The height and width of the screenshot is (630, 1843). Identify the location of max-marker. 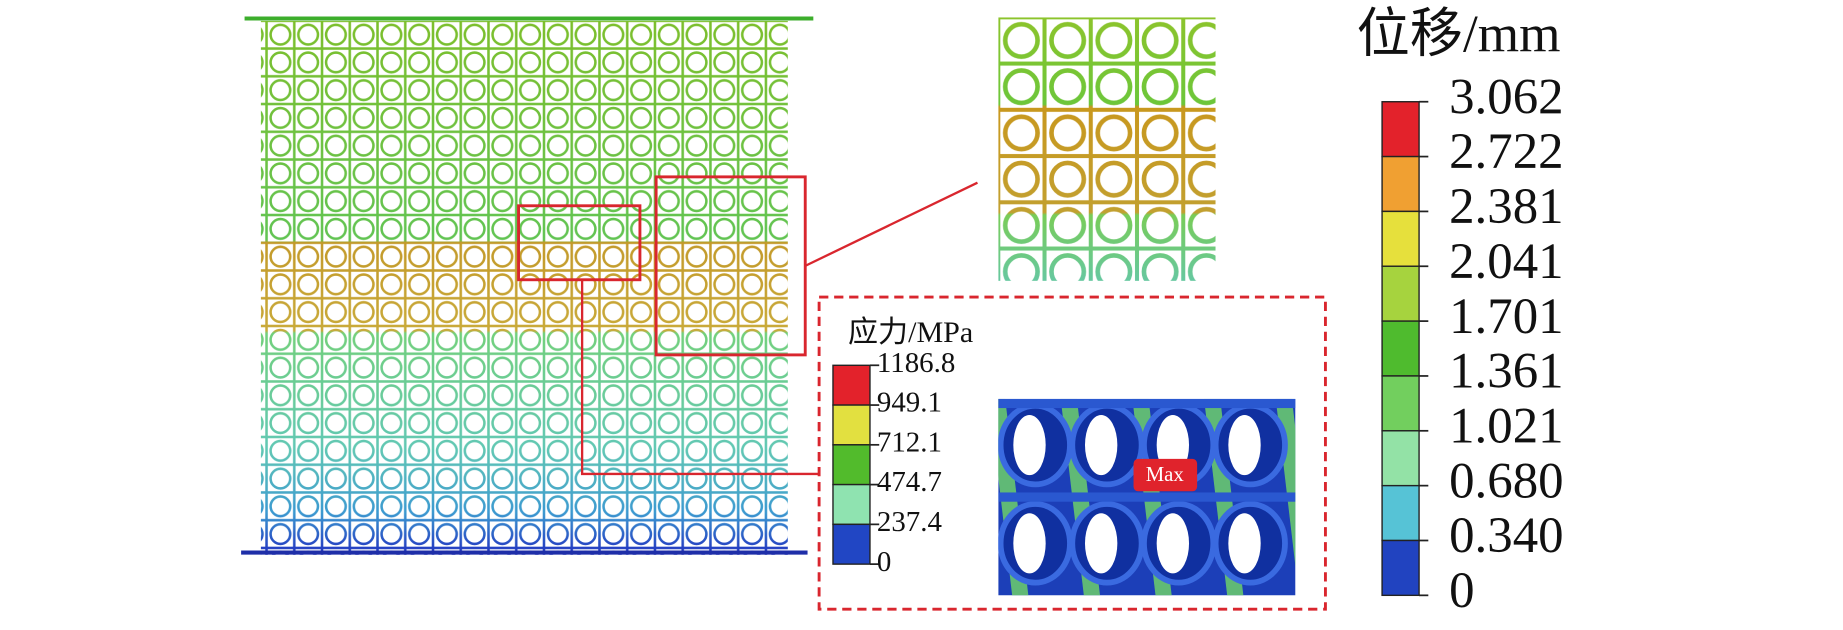
(1165, 475).